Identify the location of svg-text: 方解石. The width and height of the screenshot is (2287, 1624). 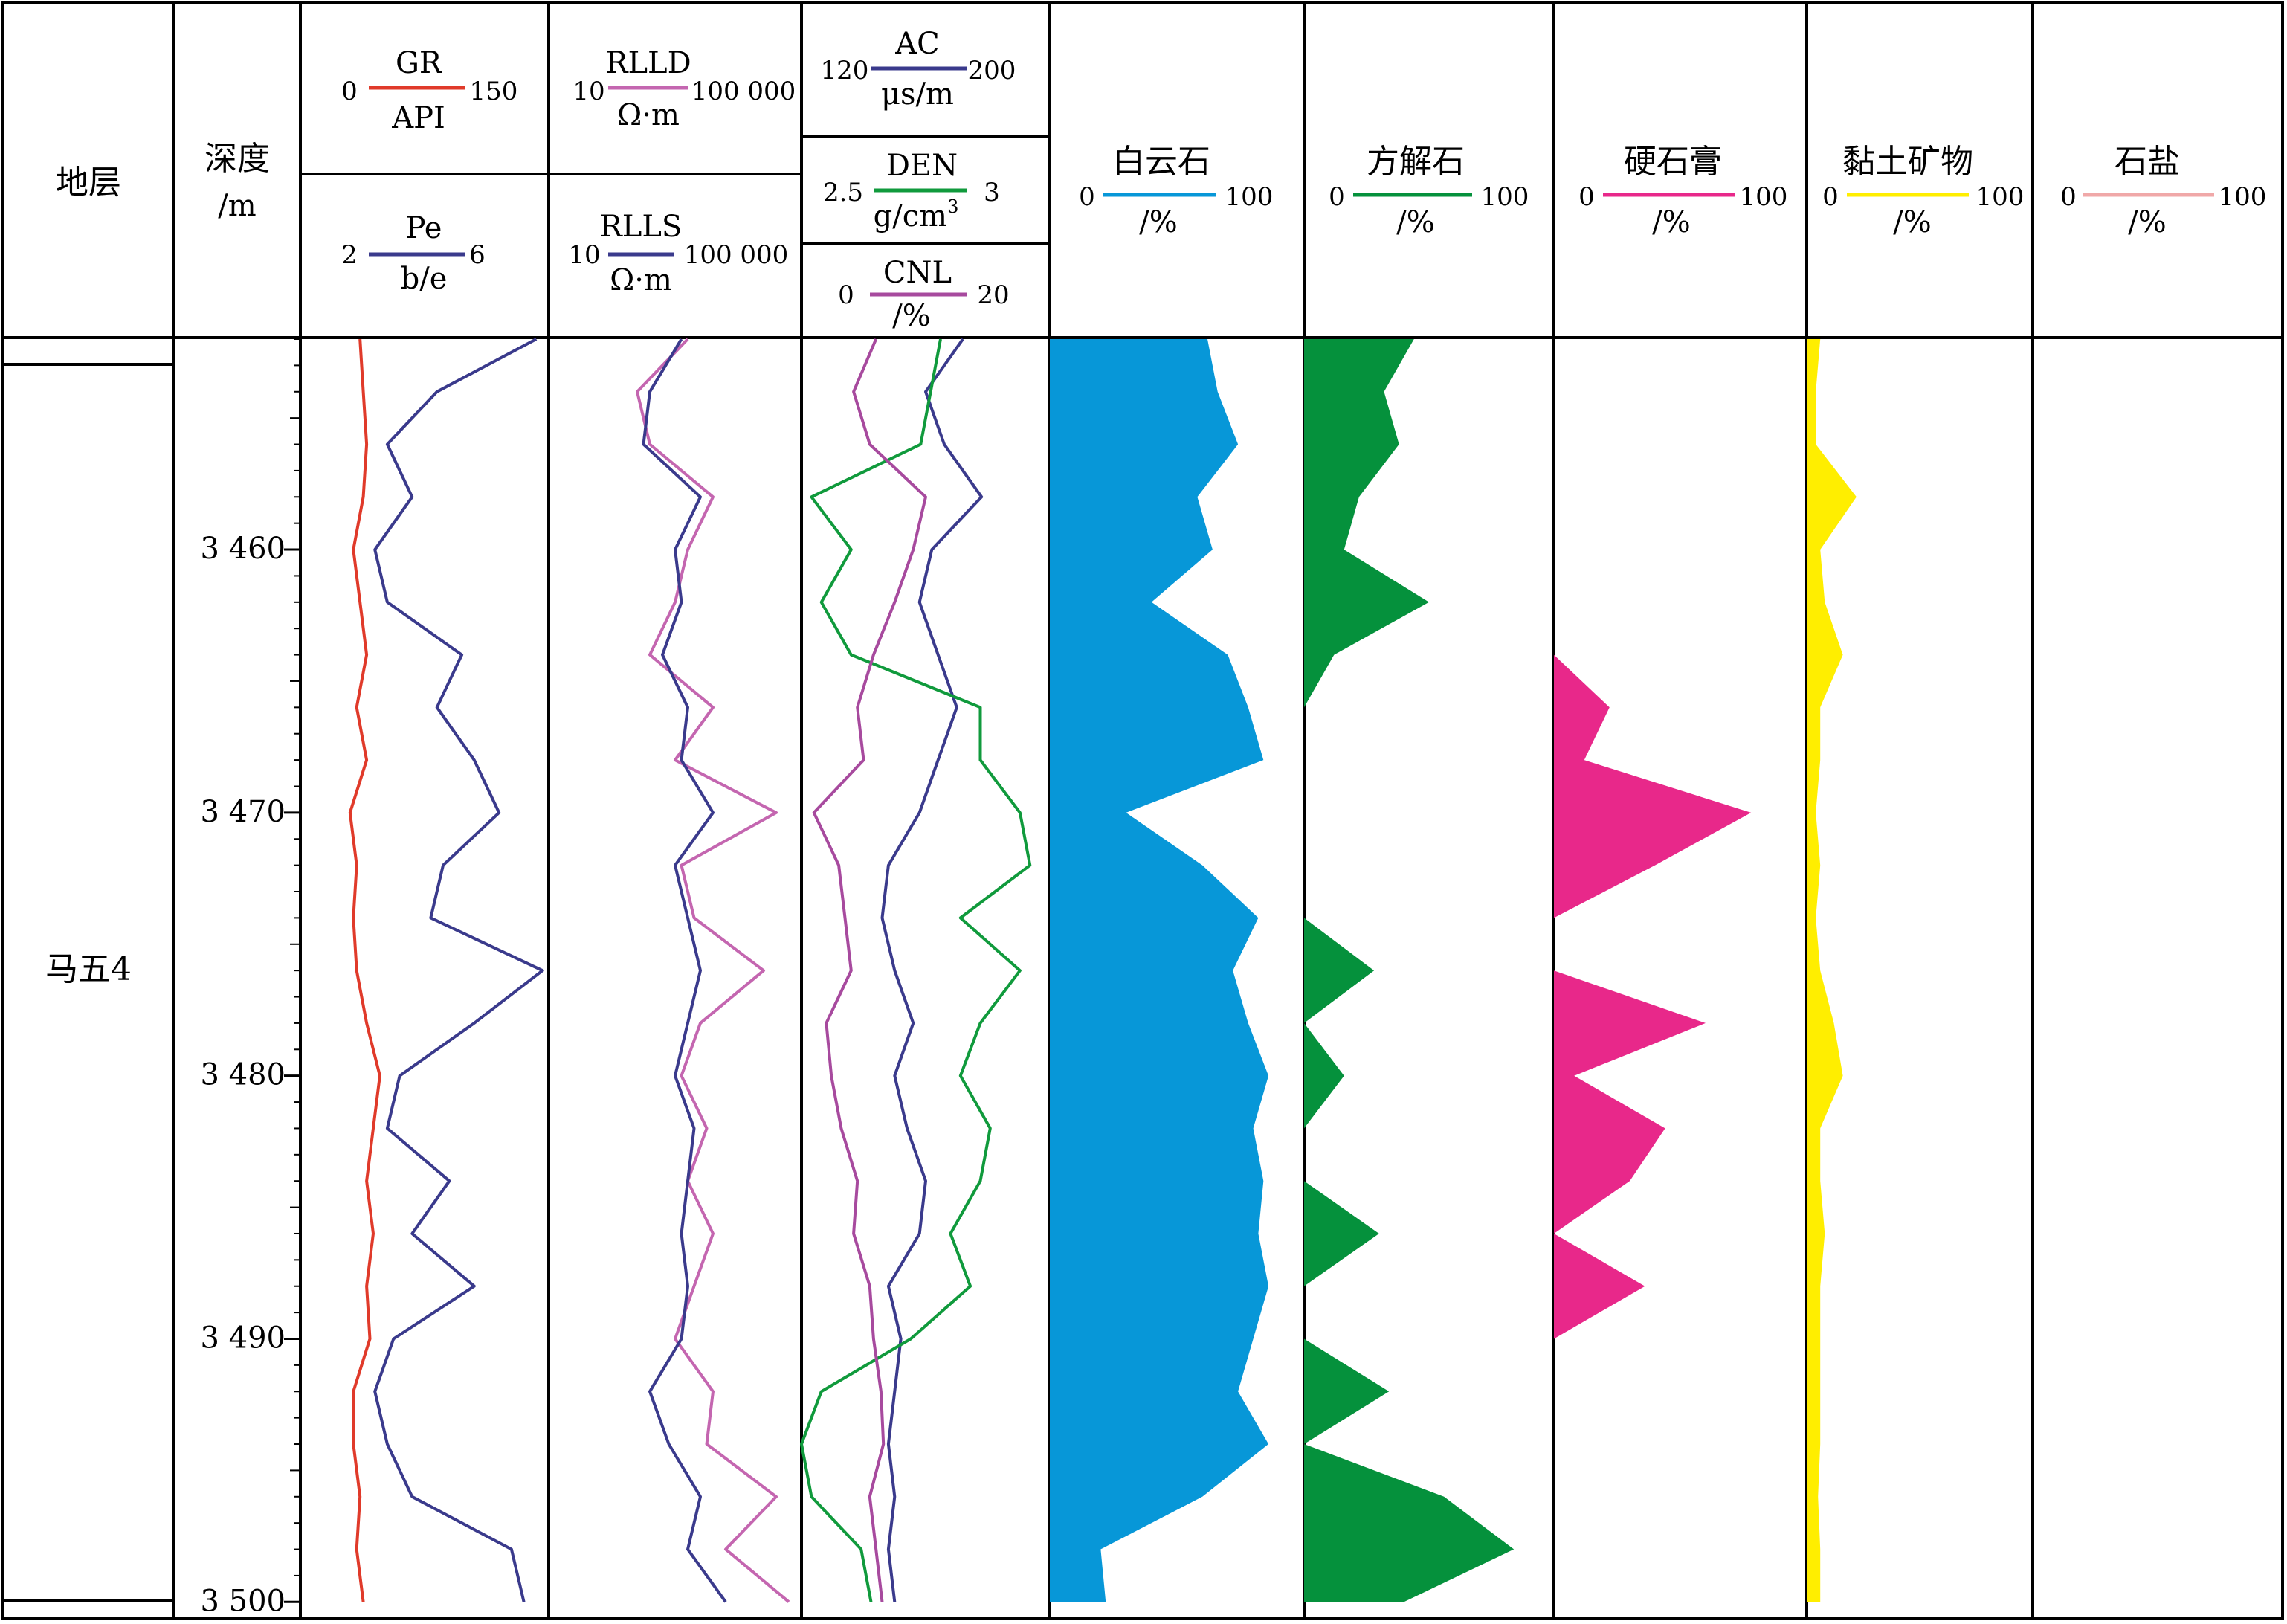
(1416, 162).